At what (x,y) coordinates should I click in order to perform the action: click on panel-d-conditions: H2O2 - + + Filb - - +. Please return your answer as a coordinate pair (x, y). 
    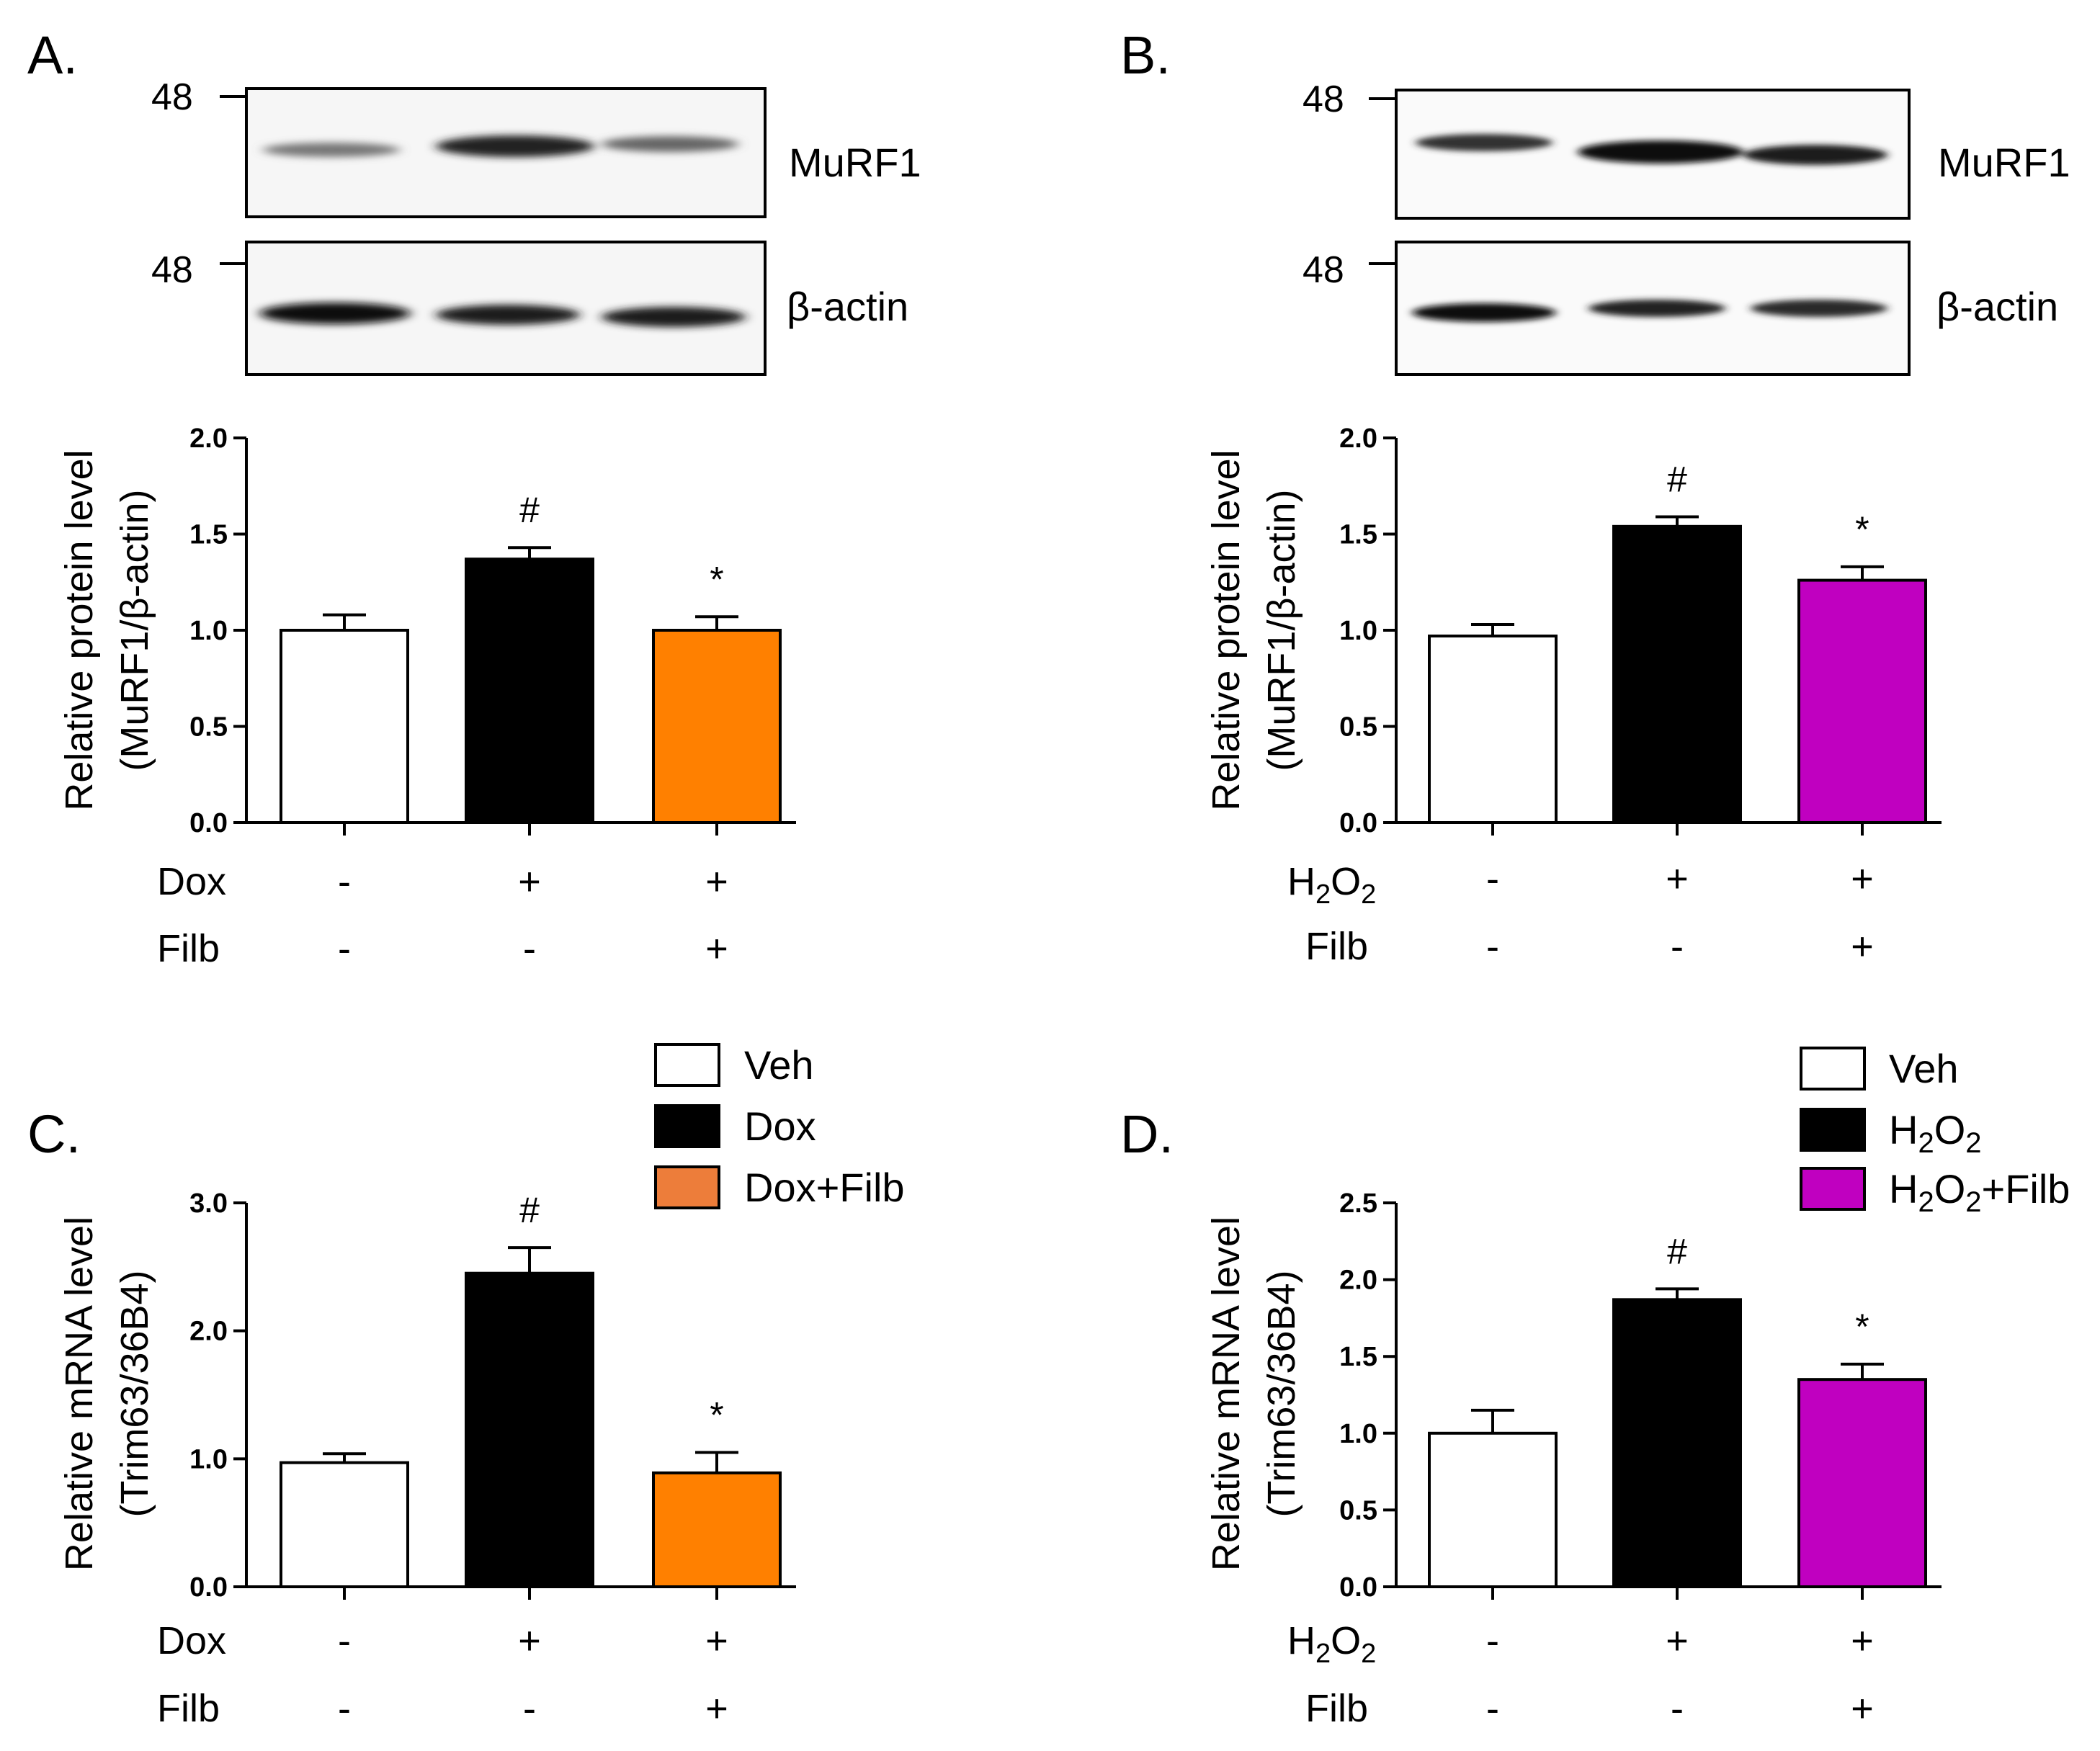
    Looking at the image, I should click on (1580, 1674).